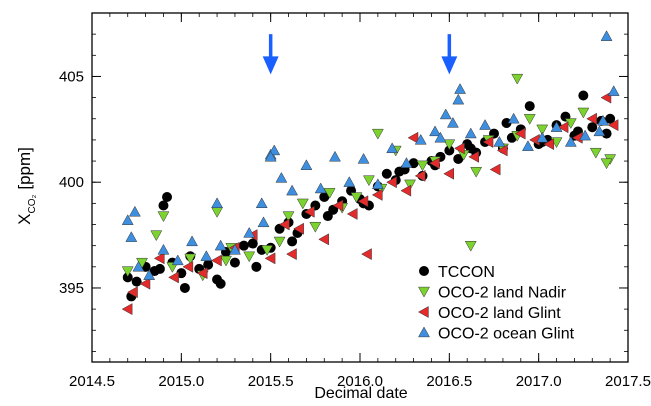 Image resolution: width=651 pixels, height=406 pixels. What do you see at coordinates (32, 204) in the screenshot?
I see `y-axis-label-subscript: CO₂` at bounding box center [32, 204].